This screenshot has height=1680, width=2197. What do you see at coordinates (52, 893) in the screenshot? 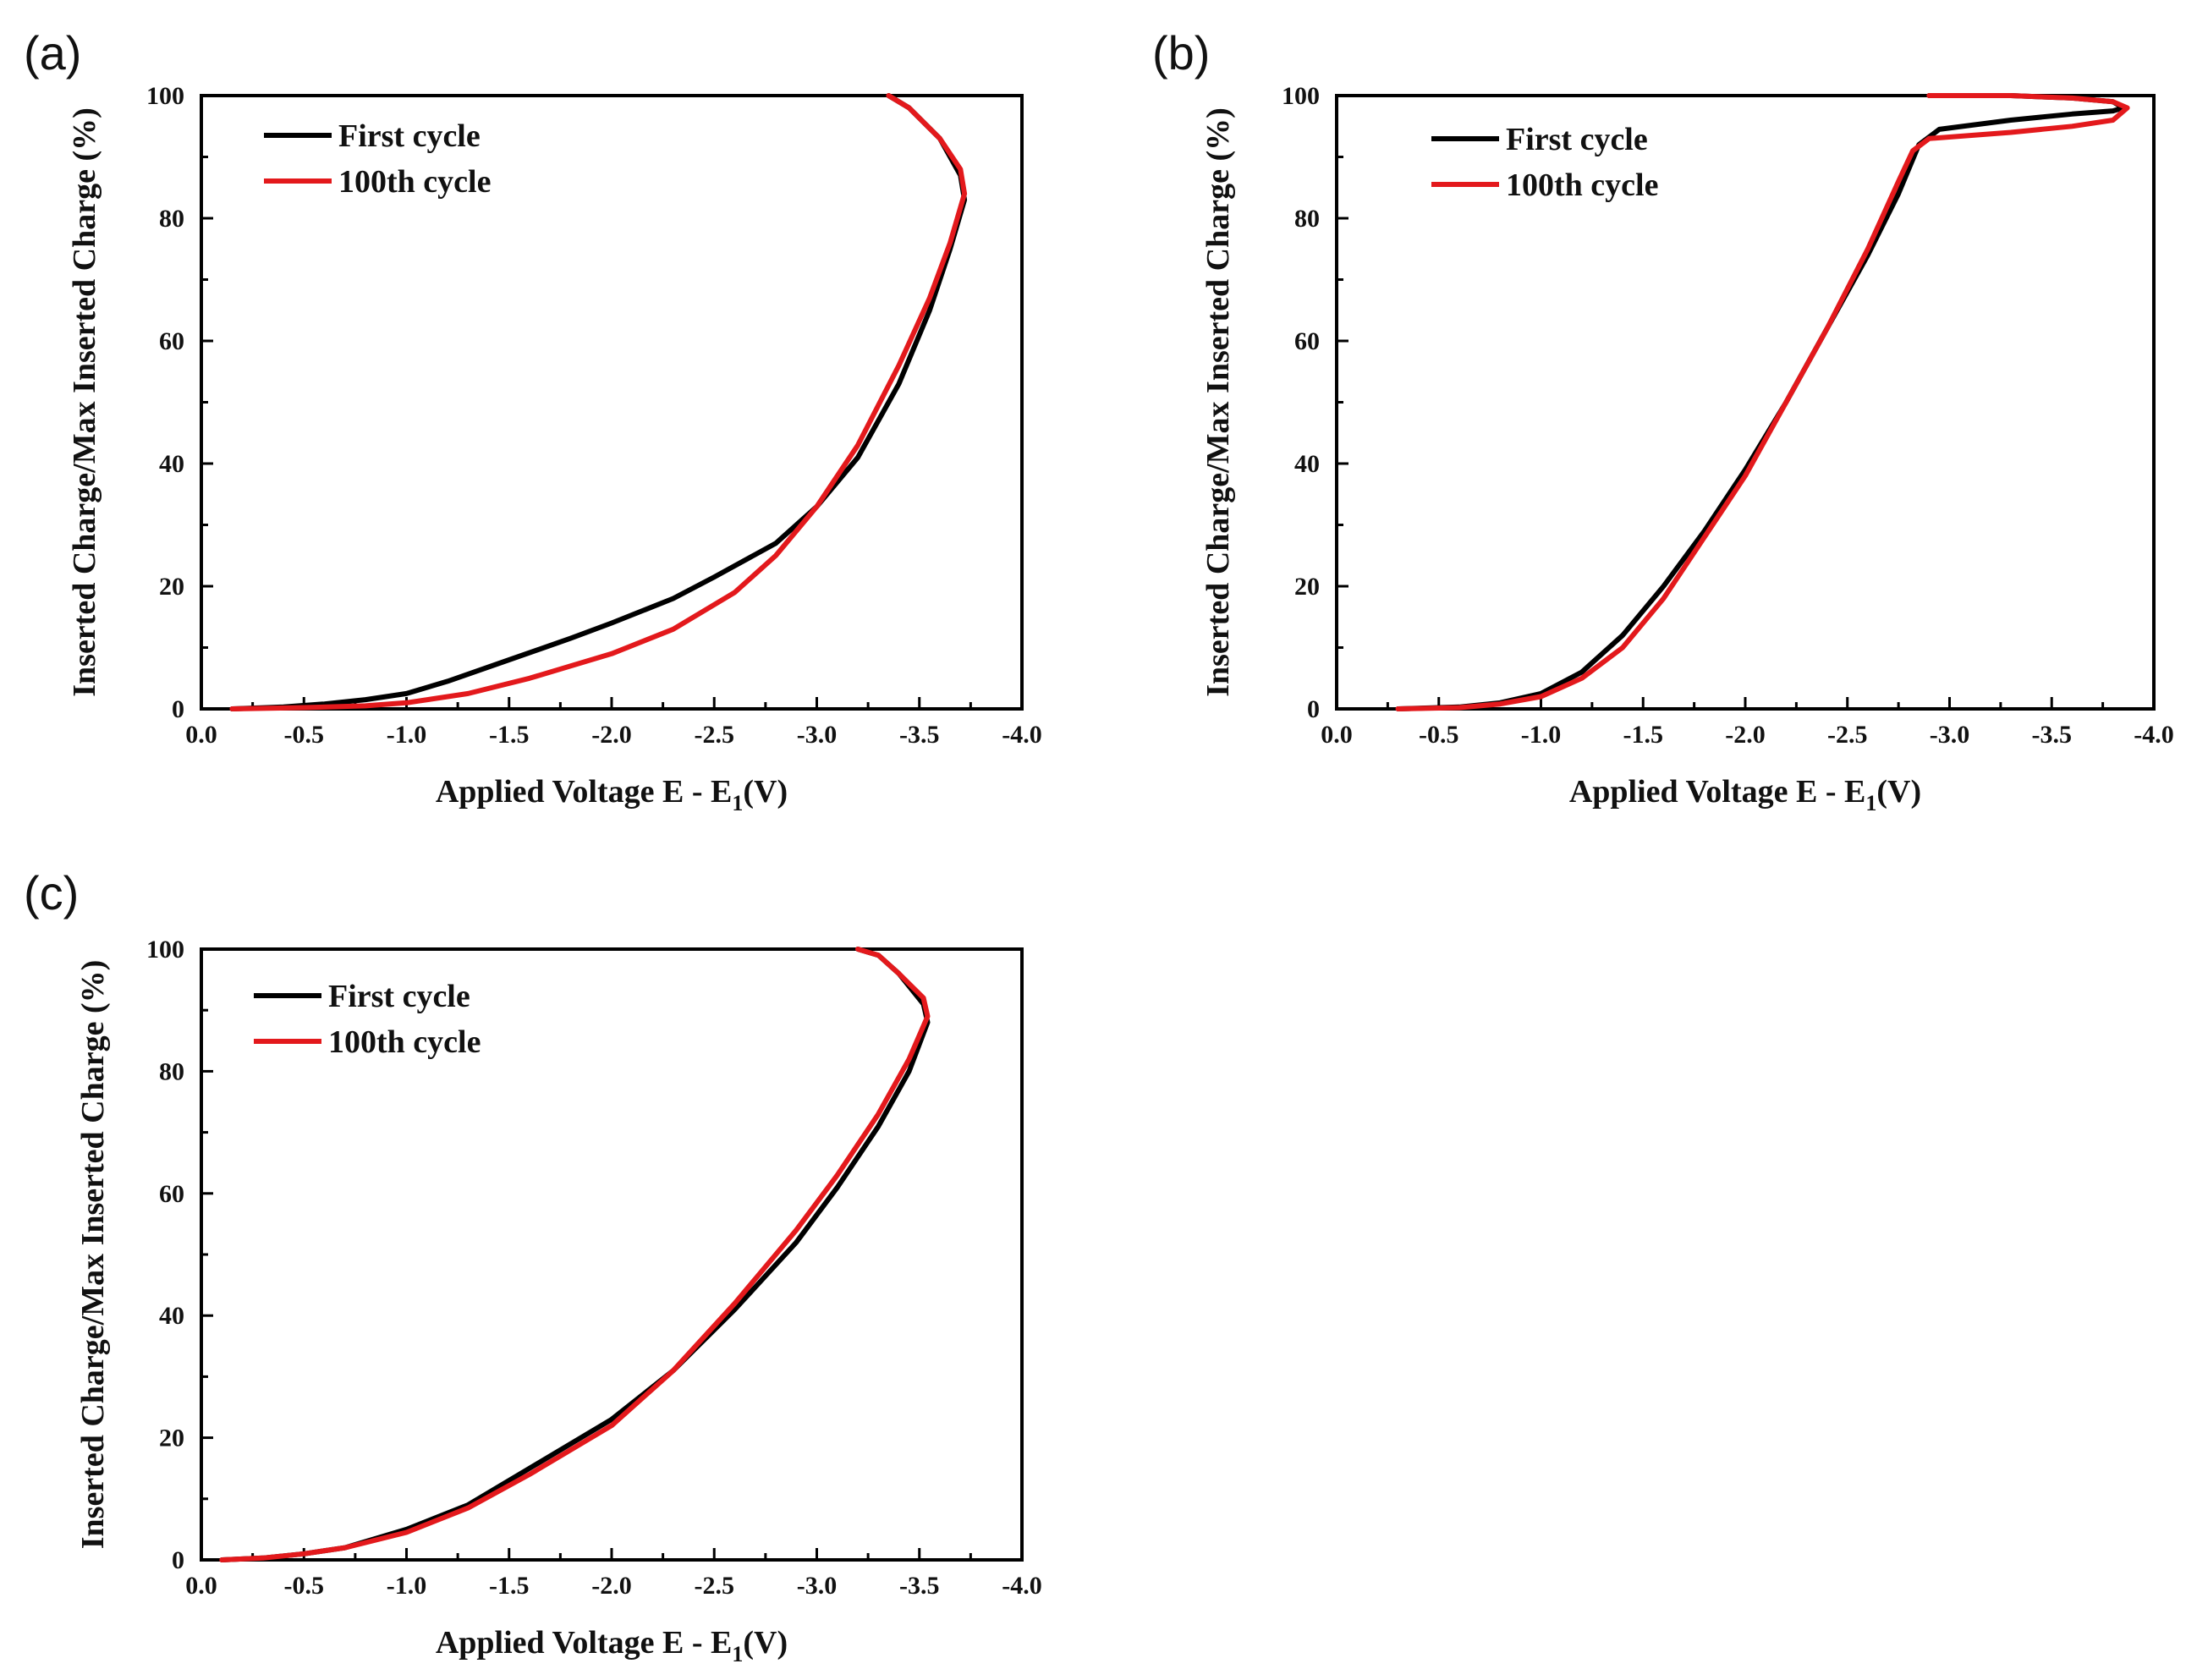
I see `panel-letter: (c)` at bounding box center [52, 893].